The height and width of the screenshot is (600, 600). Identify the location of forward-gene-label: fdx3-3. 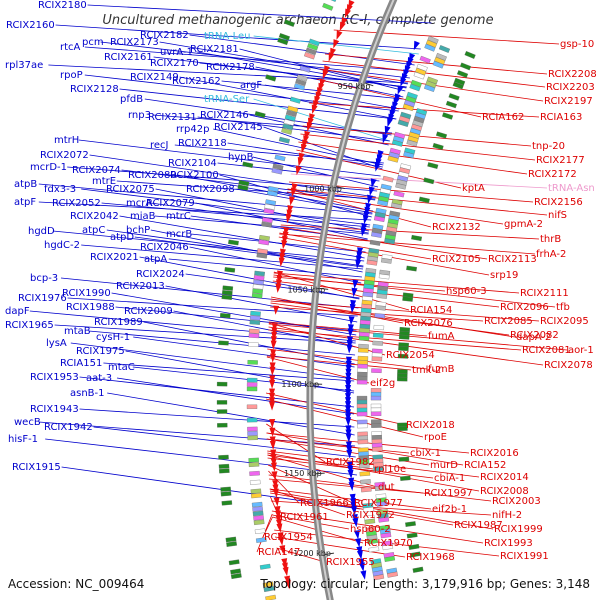
(60, 189).